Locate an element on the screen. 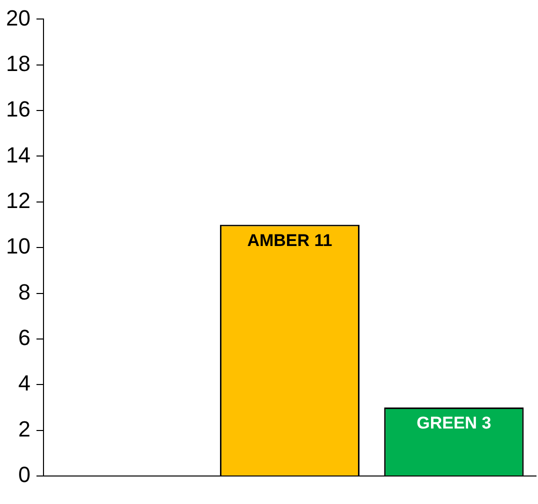 Image resolution: width=538 pixels, height=504 pixels. y-tick-label: 2 is located at coordinates (24, 429).